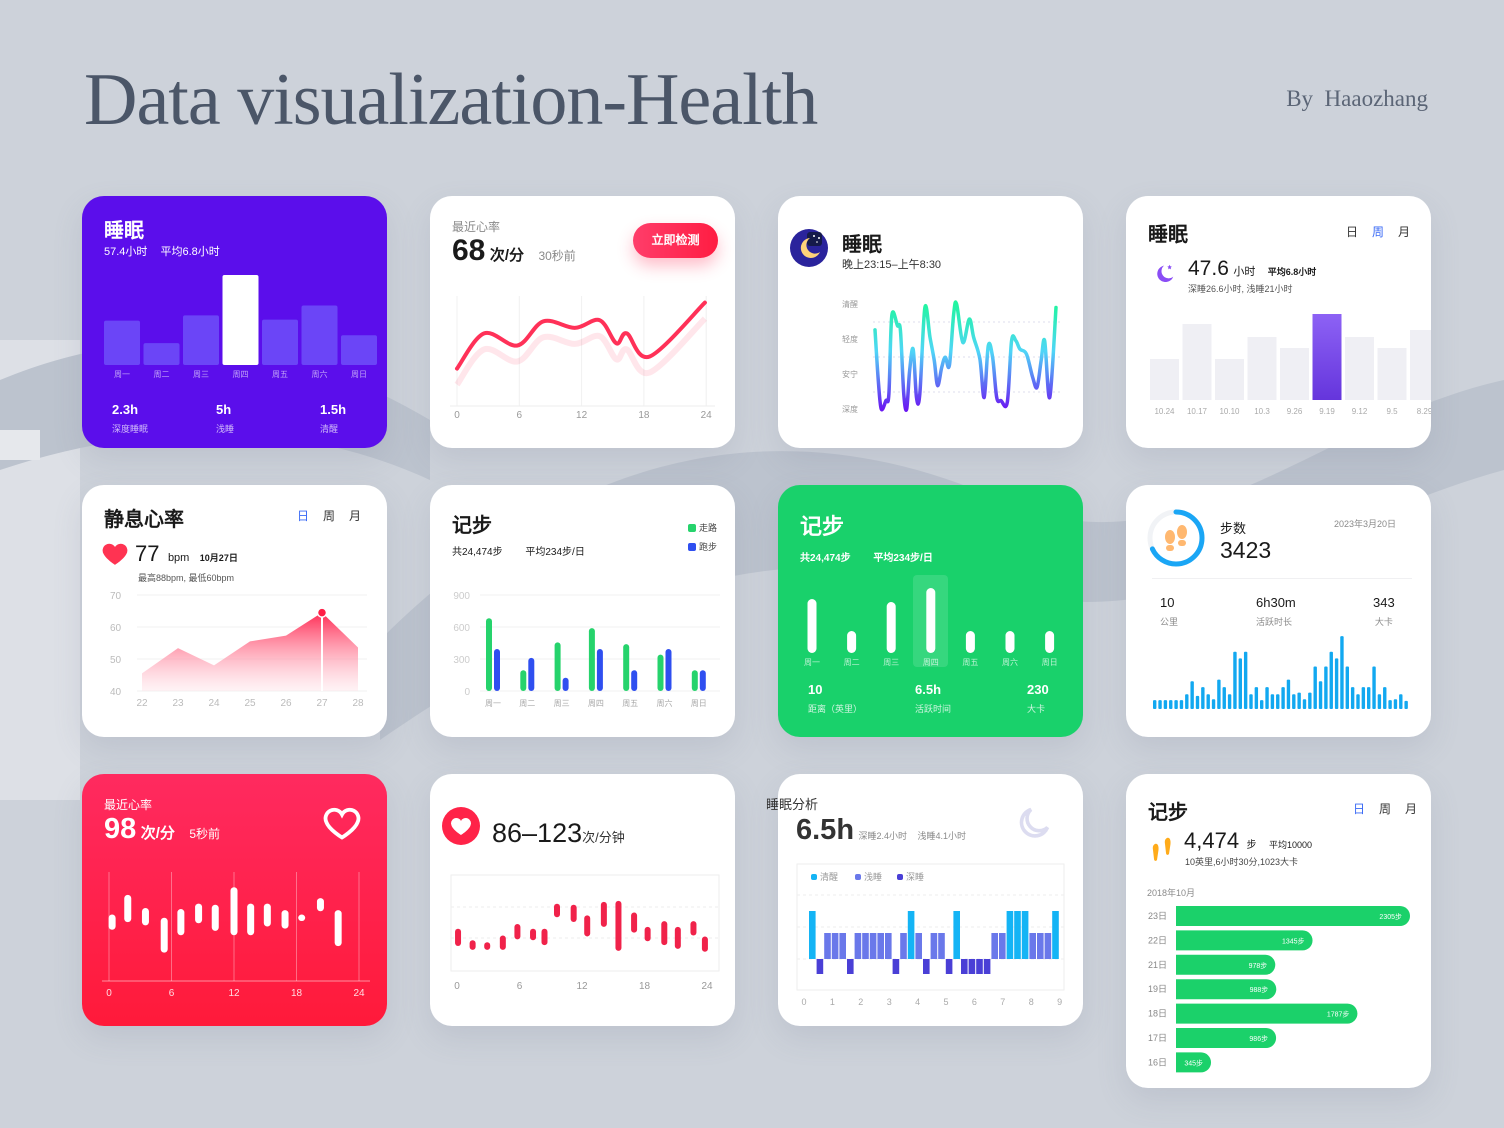 The width and height of the screenshot is (1504, 1128). What do you see at coordinates (1164, 411) in the screenshot?
I see `tick-label: 10.24` at bounding box center [1164, 411].